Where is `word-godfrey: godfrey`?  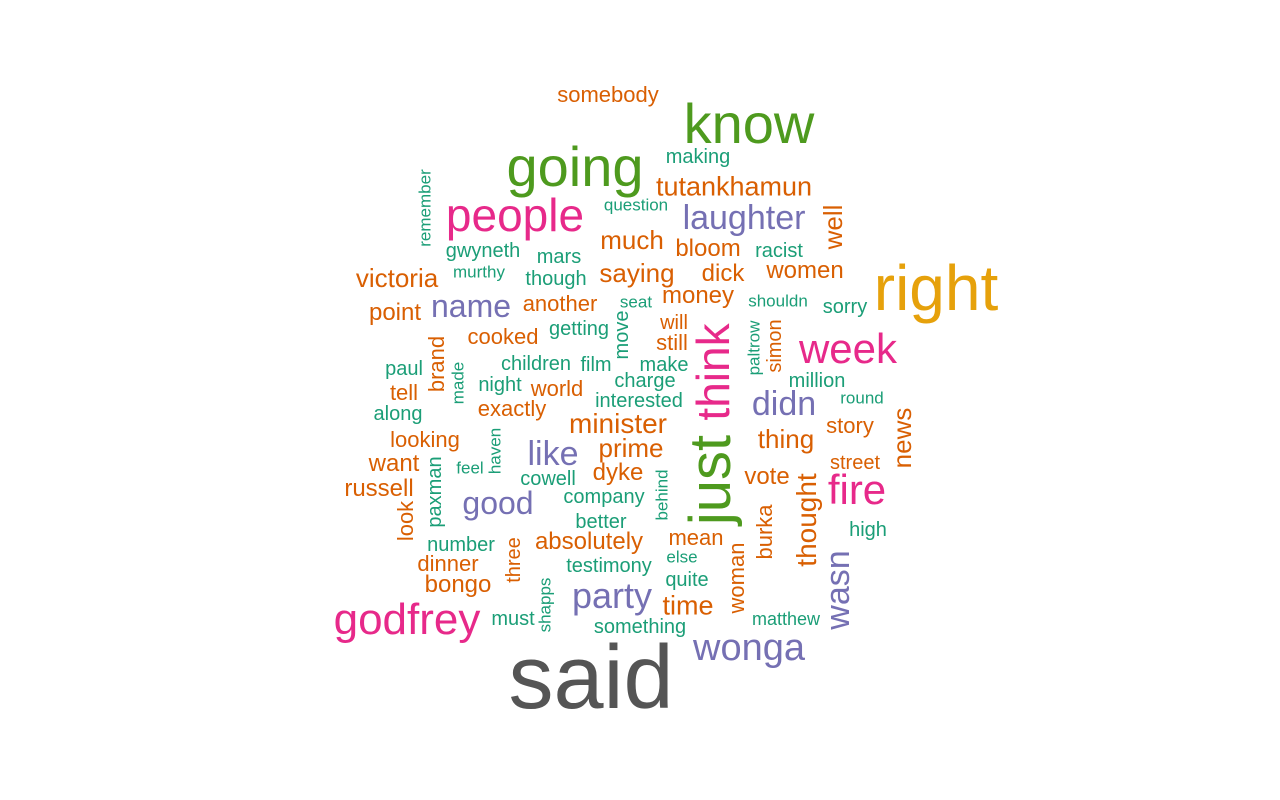
word-godfrey: godfrey is located at coordinates (407, 619).